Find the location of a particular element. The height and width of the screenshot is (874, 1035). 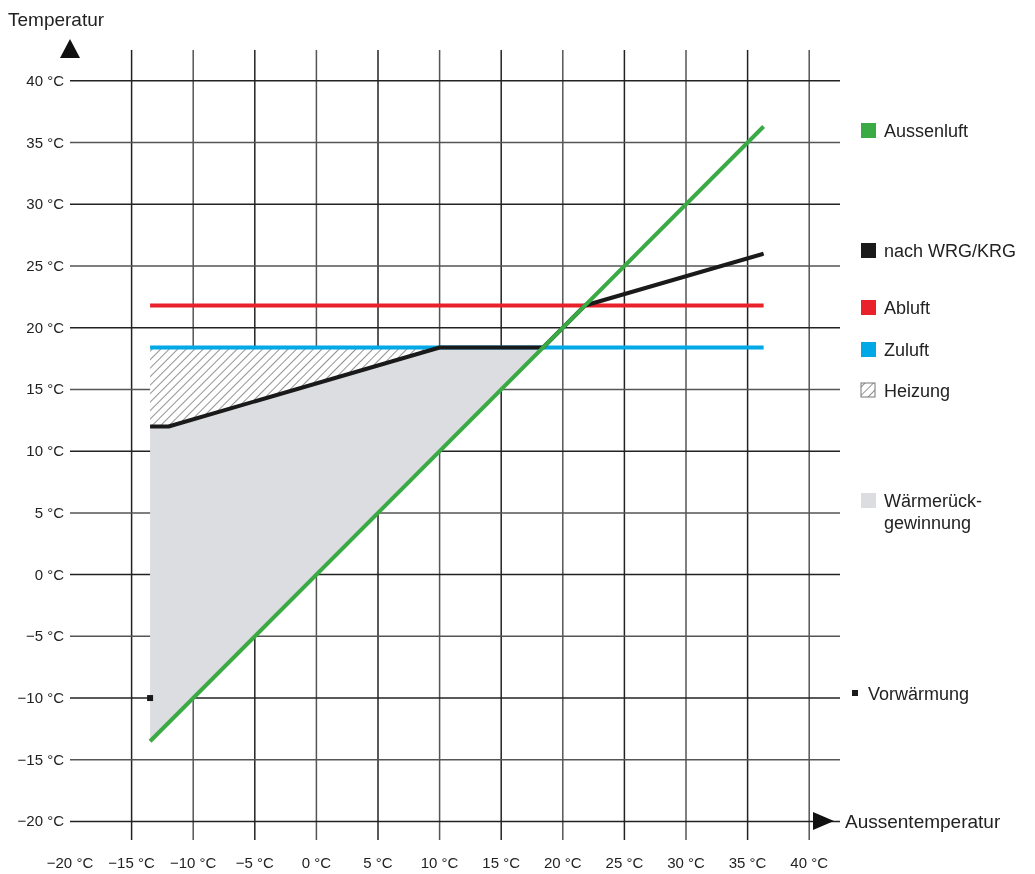

x-tick-label: 35 °C is located at coordinates (747, 862).